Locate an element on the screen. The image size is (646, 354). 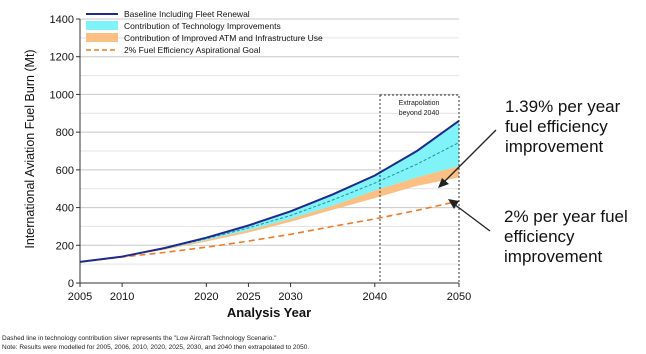
x-tick-label: 2010 is located at coordinates (122, 297).